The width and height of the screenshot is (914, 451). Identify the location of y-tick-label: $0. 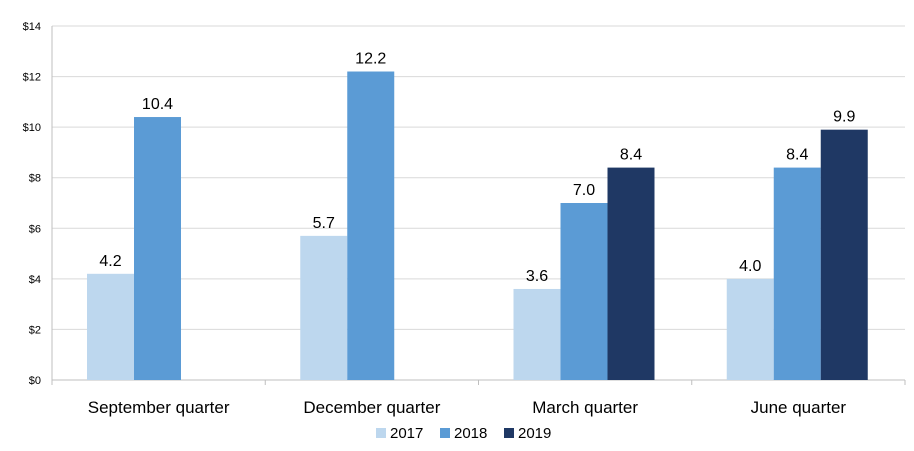
(35, 381).